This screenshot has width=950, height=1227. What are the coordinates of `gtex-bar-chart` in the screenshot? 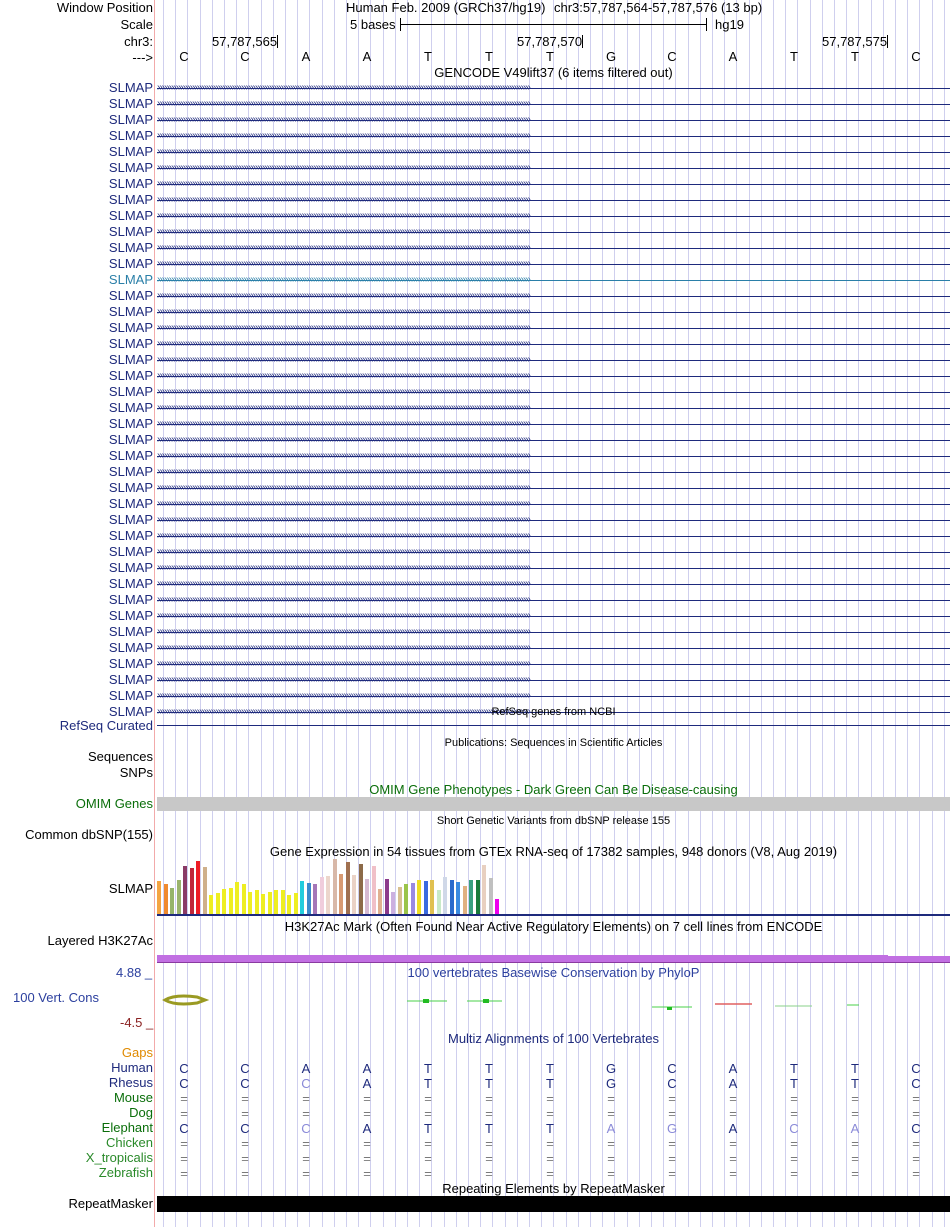 It's located at (553, 886).